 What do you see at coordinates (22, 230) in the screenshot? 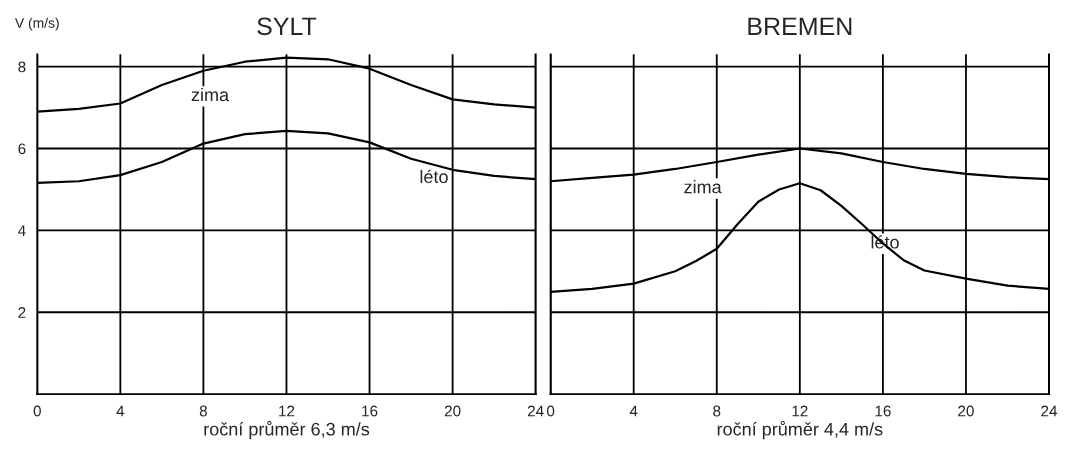
I see `y-tick-label: 4` at bounding box center [22, 230].